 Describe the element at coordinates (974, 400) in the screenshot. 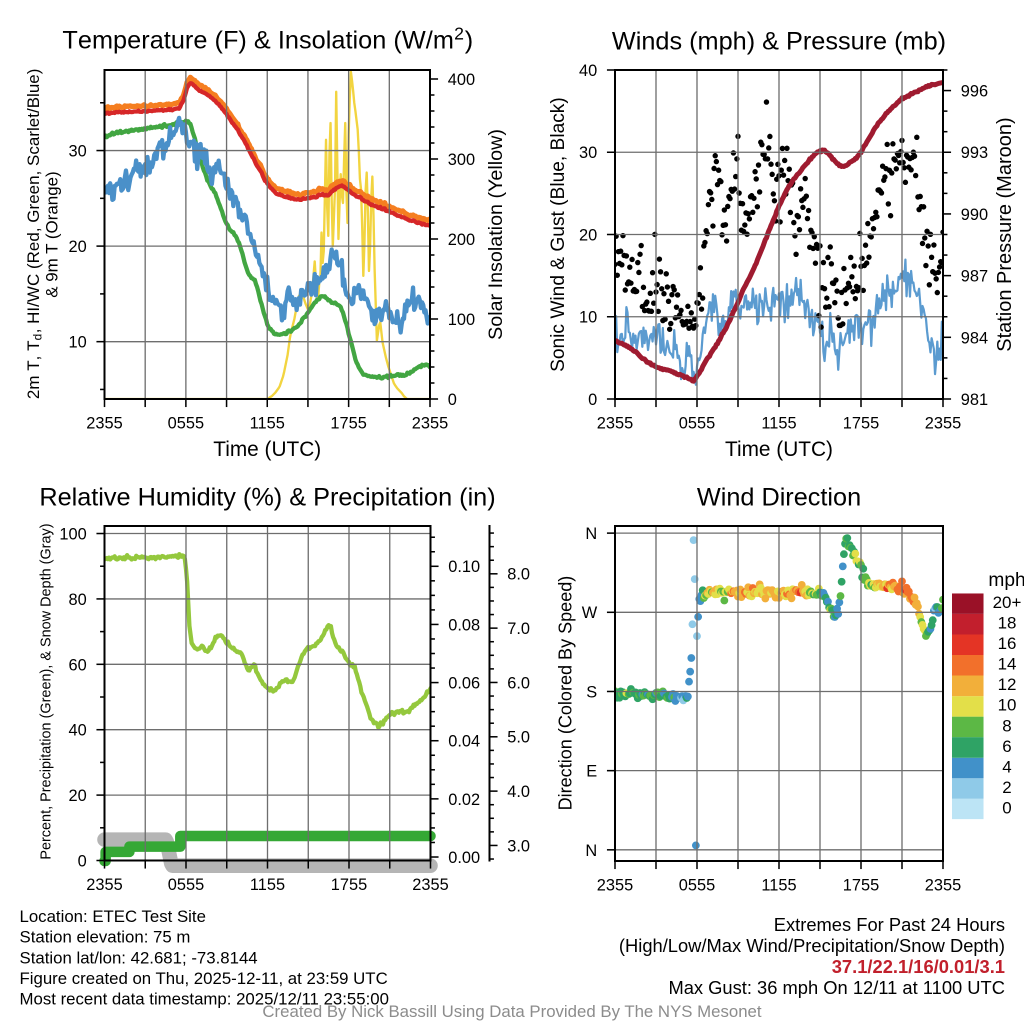

I see `svg-text: 981` at that location.